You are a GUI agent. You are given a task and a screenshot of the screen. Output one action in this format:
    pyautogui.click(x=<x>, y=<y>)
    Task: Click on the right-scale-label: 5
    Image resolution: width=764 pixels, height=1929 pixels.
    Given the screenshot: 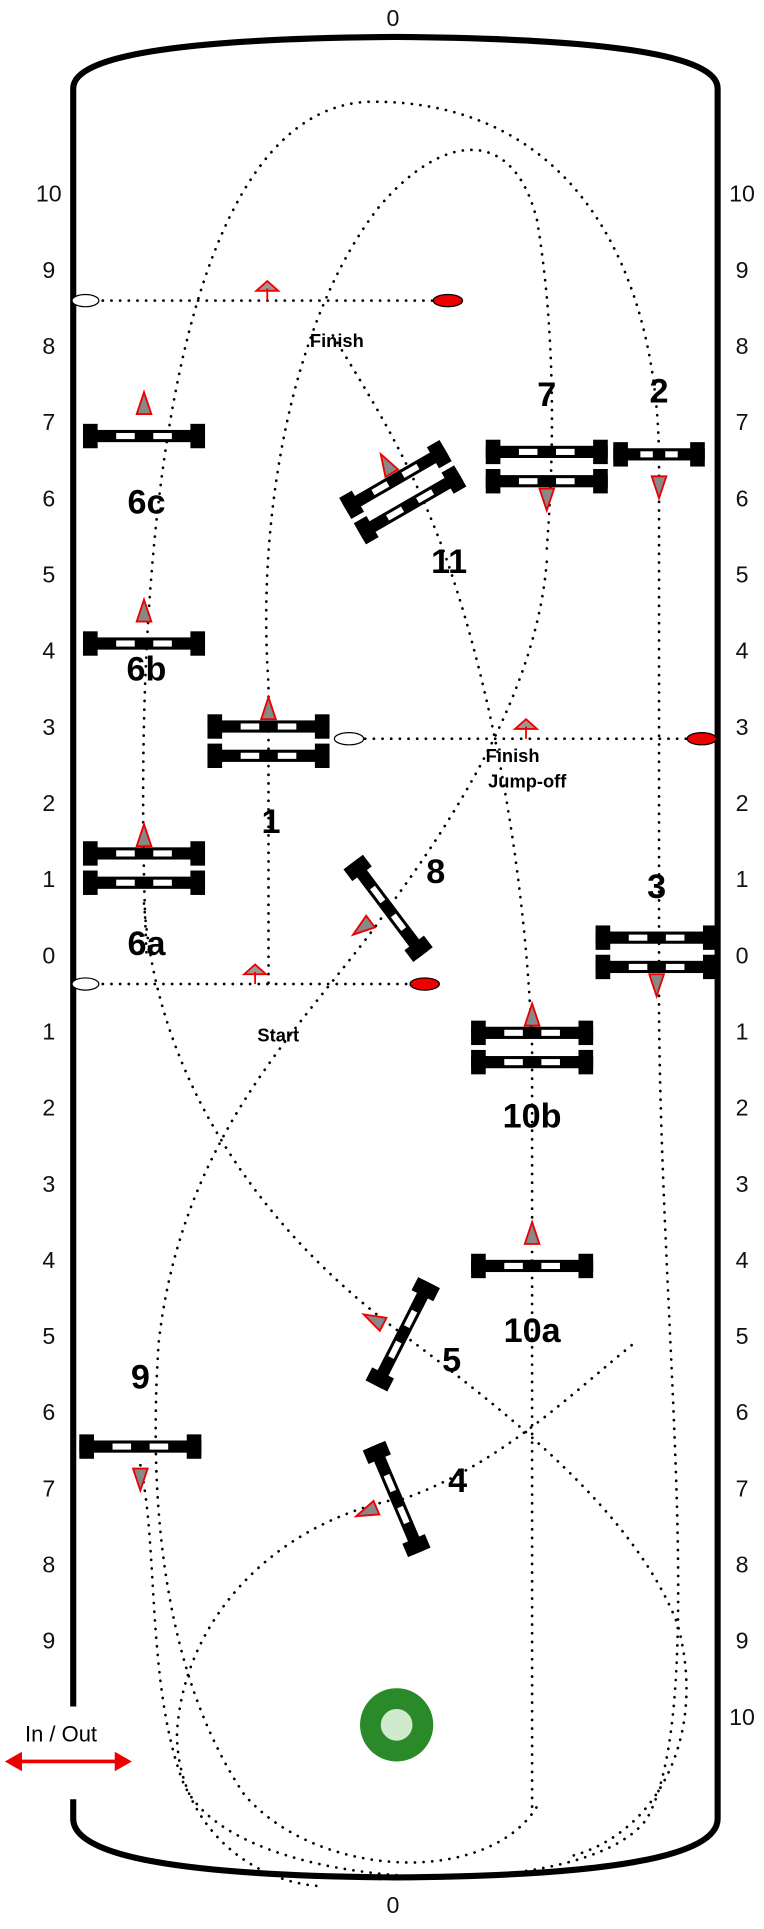 What is the action you would take?
    pyautogui.click(x=742, y=575)
    